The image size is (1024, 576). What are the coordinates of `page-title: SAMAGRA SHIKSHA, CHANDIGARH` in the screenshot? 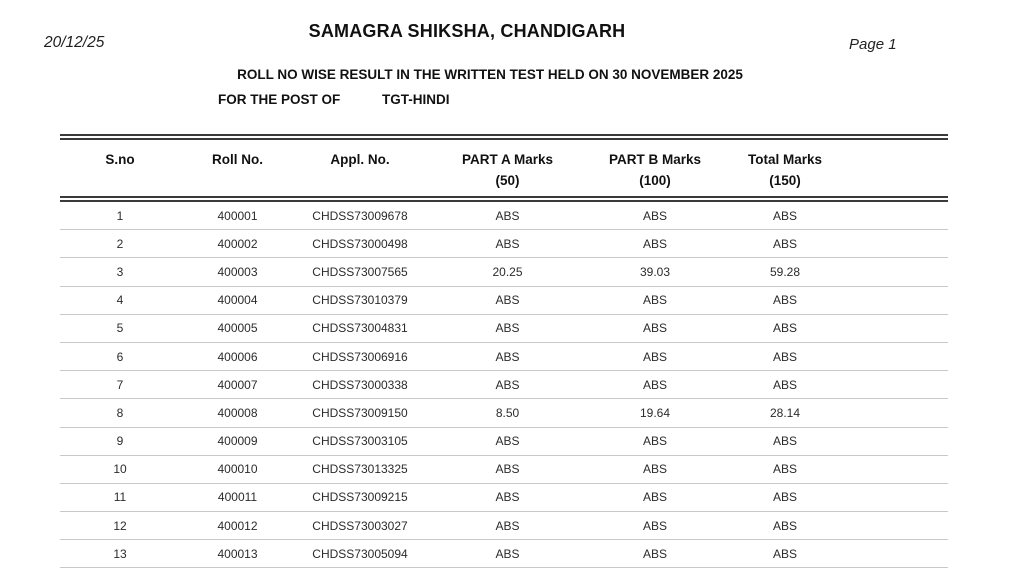 It's located at (467, 31).